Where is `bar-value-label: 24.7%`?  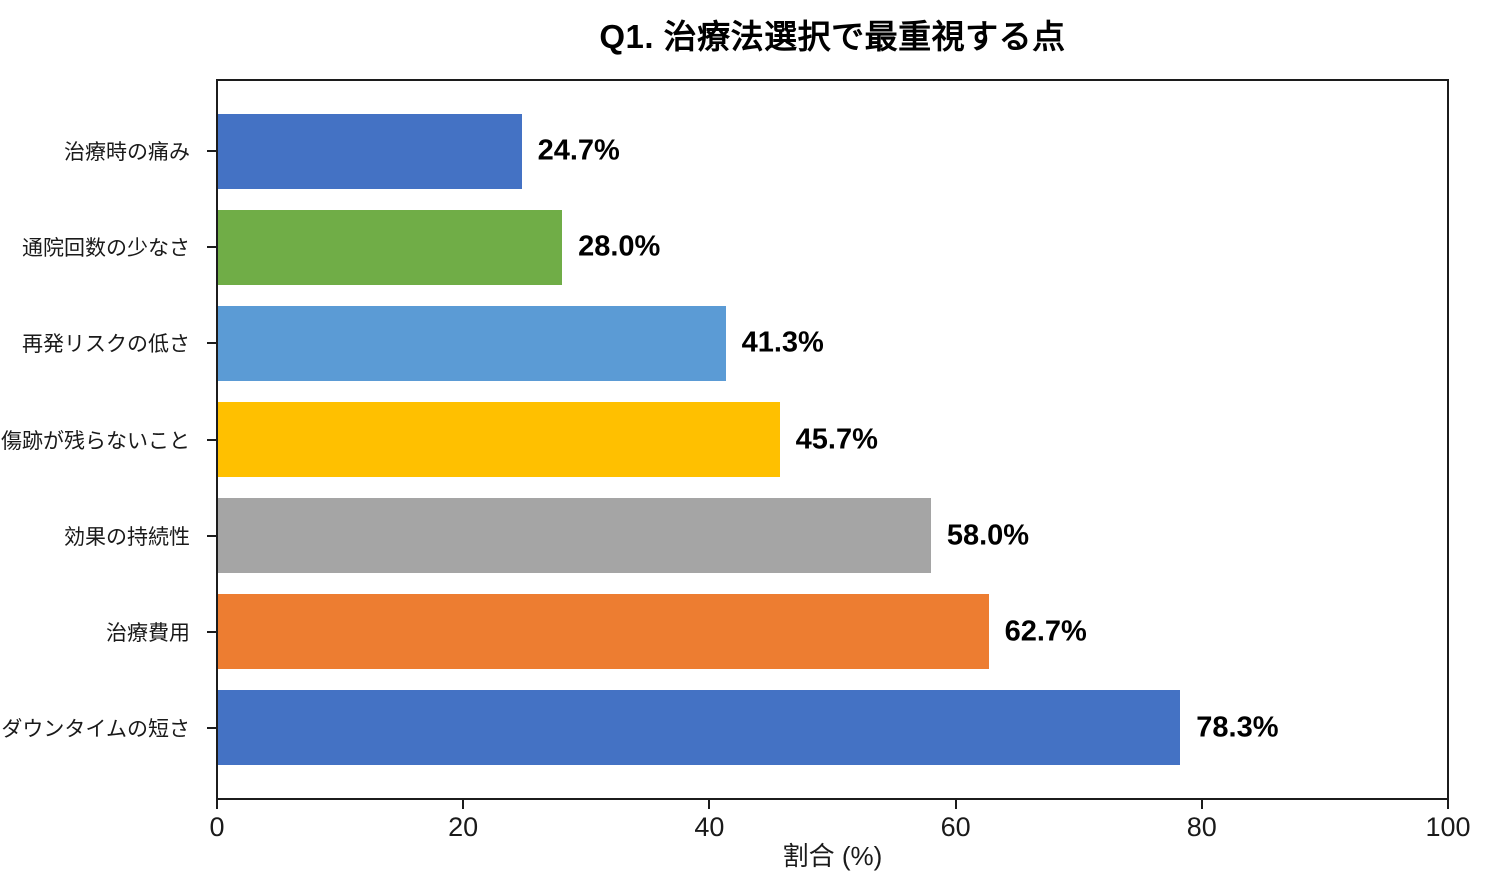
bar-value-label: 24.7% is located at coordinates (578, 150).